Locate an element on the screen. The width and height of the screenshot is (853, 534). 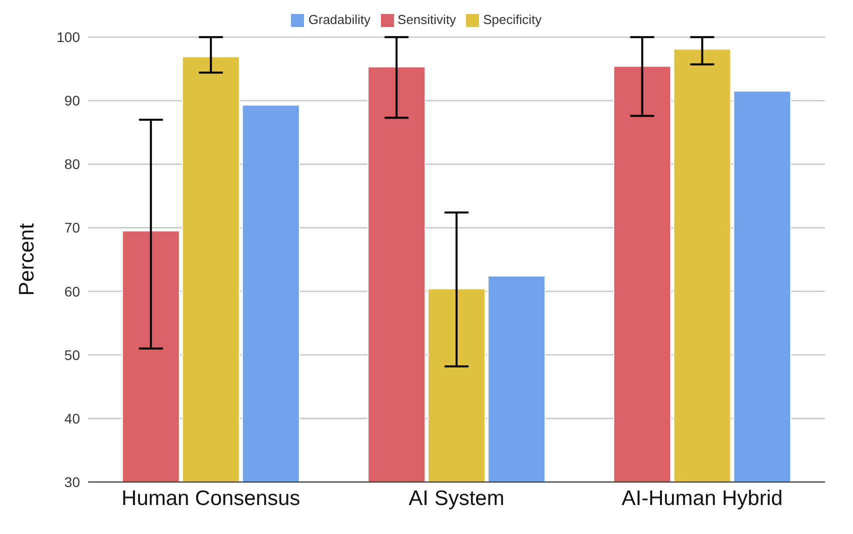
y-tick-label: 90 is located at coordinates (72, 100).